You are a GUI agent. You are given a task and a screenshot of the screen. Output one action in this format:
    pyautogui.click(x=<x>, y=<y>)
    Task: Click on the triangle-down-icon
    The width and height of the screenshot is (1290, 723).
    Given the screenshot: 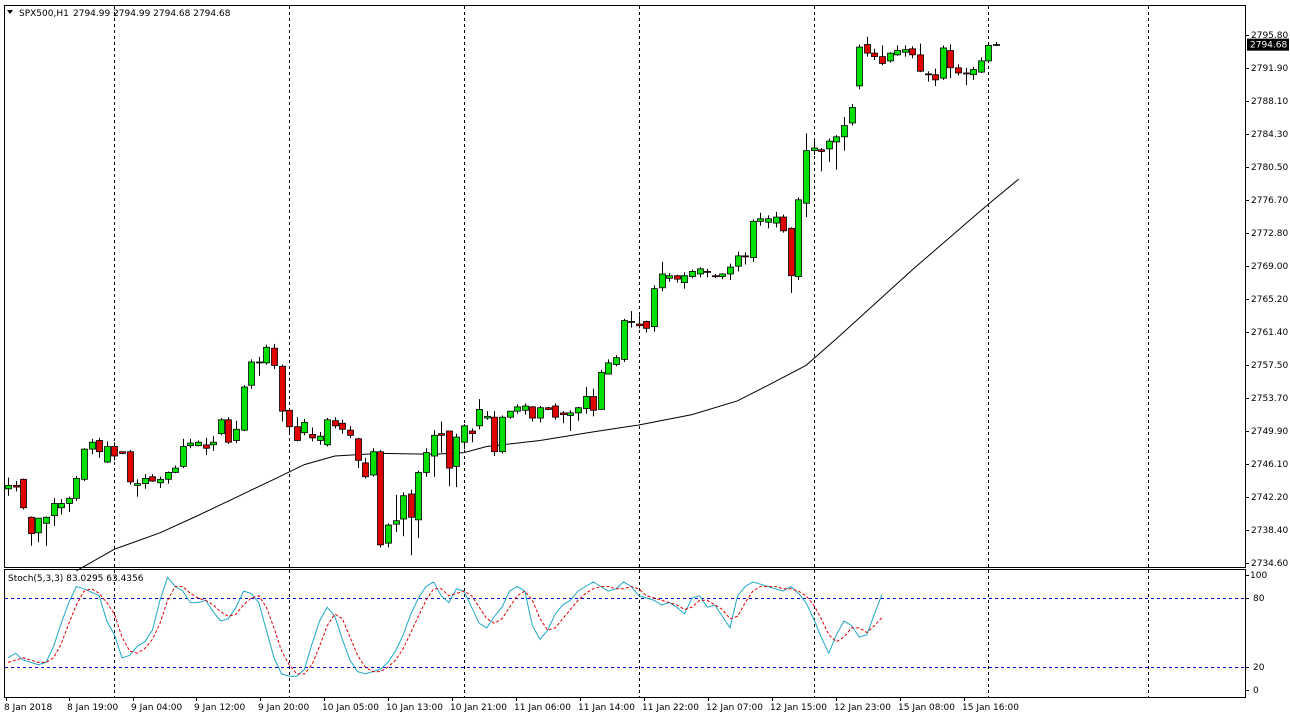 What is the action you would take?
    pyautogui.click(x=10, y=12)
    